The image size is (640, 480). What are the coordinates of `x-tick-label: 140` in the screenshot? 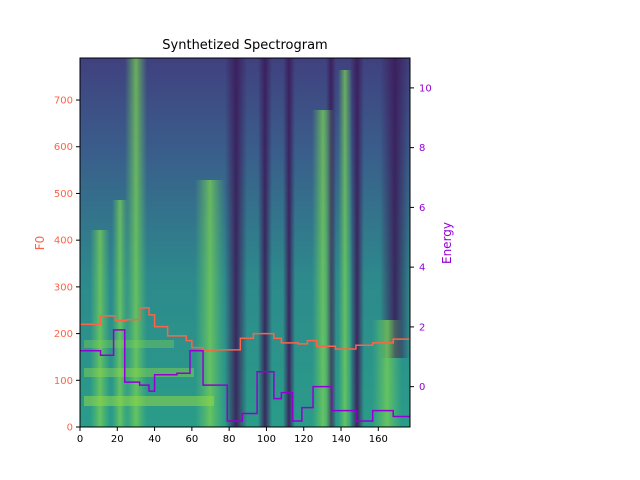 It's located at (340, 439).